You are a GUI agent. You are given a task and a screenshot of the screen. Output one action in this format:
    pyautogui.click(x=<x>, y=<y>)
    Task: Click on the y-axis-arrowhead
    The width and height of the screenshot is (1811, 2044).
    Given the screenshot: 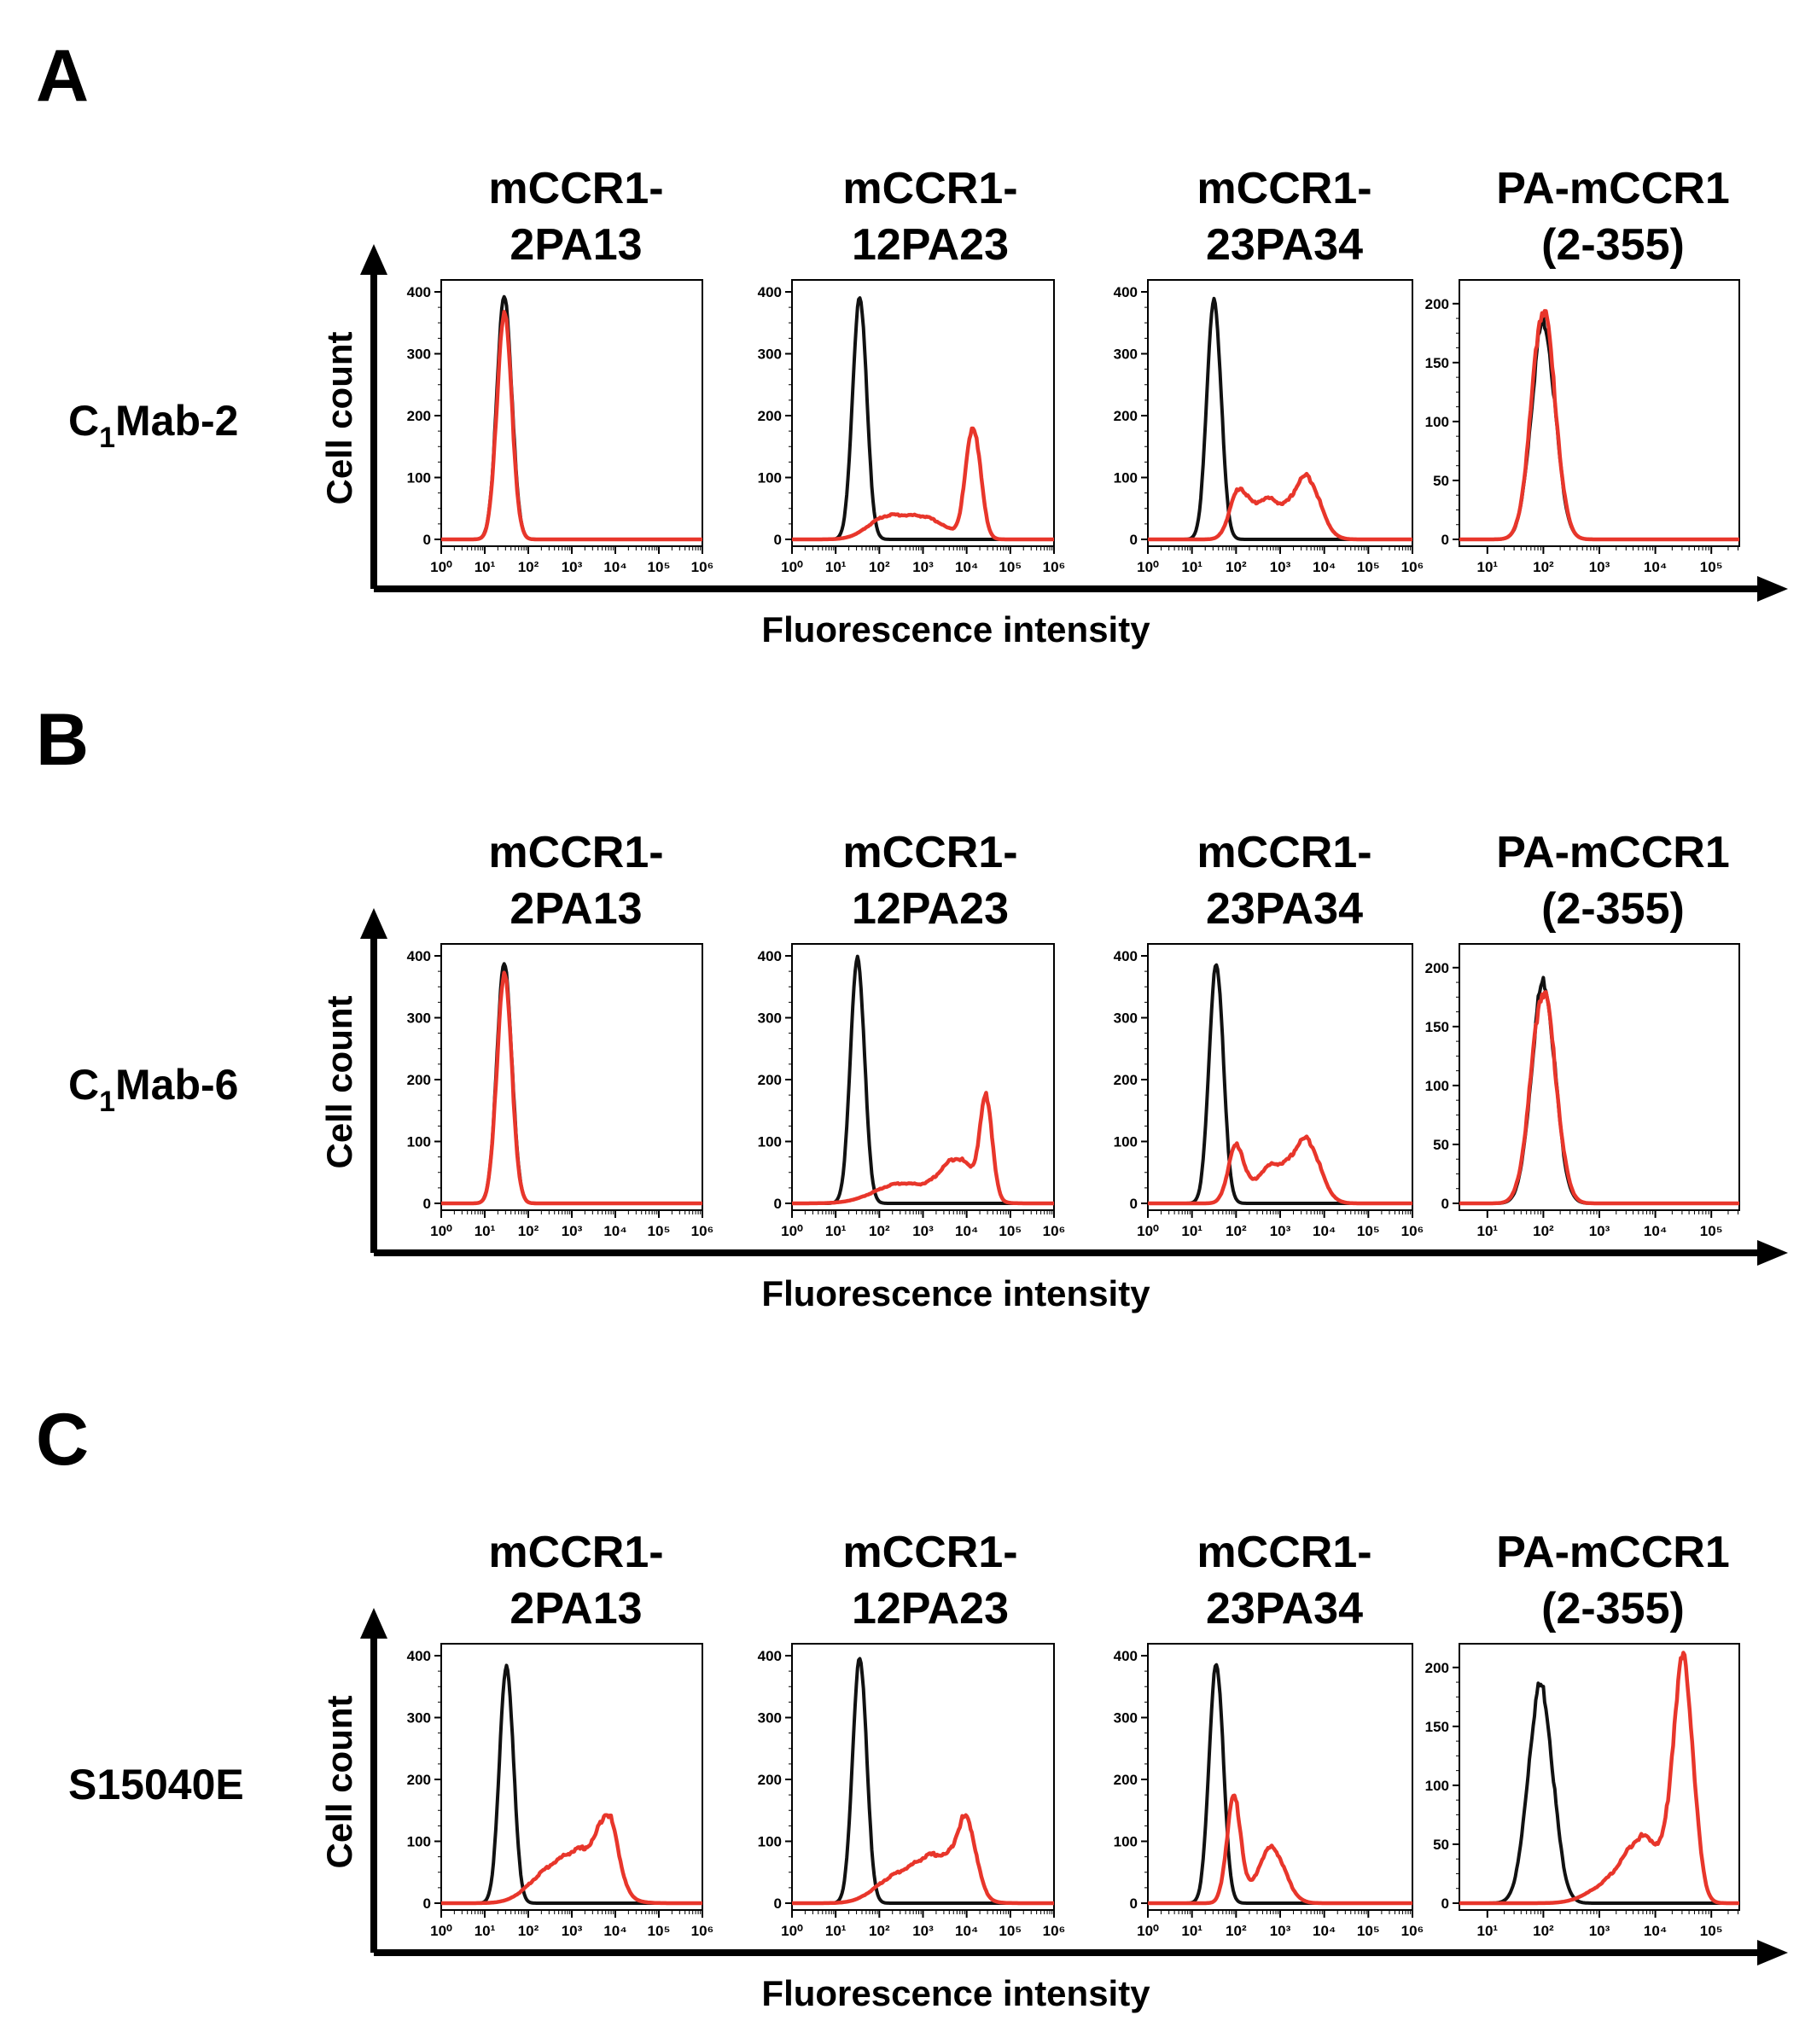 What is the action you would take?
    pyautogui.click(x=374, y=1623)
    